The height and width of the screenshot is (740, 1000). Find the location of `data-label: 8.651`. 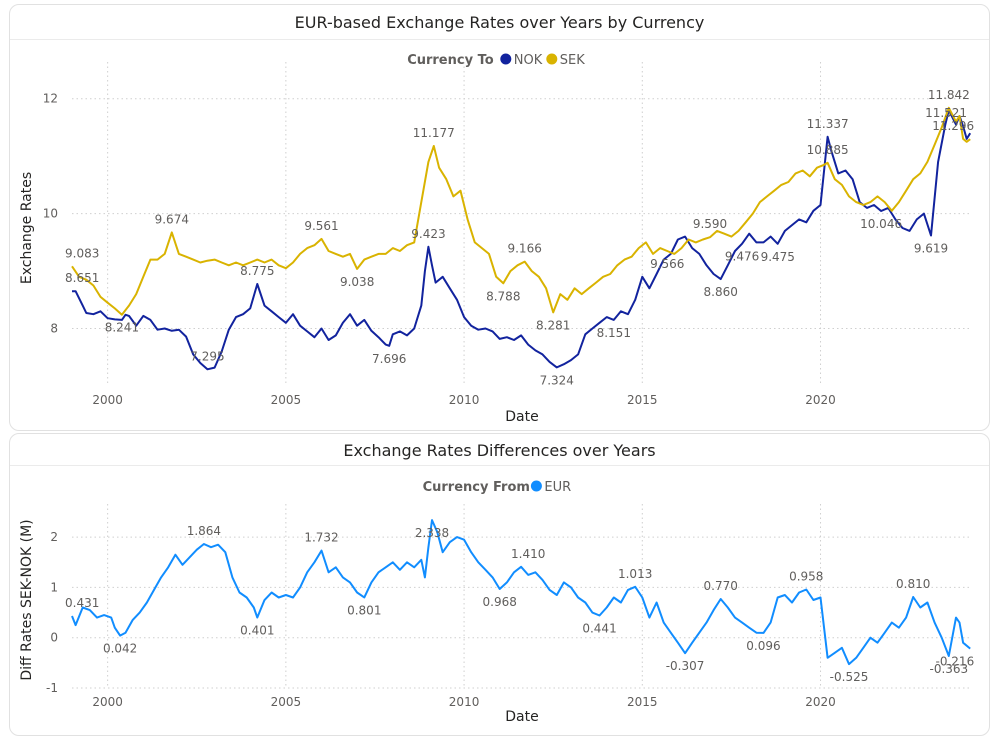

data-label: 8.651 is located at coordinates (82, 278).